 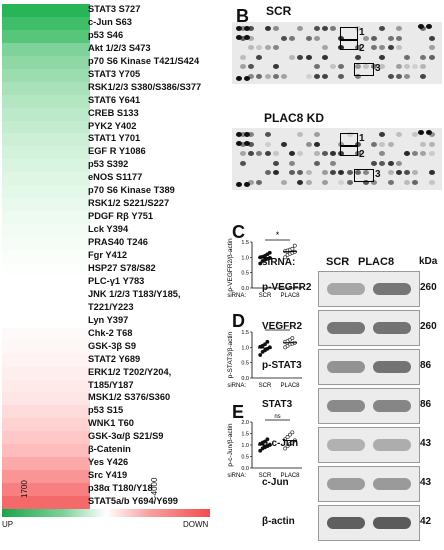 I want to click on y-tick-label: 2.0, so click(x=245, y=423).